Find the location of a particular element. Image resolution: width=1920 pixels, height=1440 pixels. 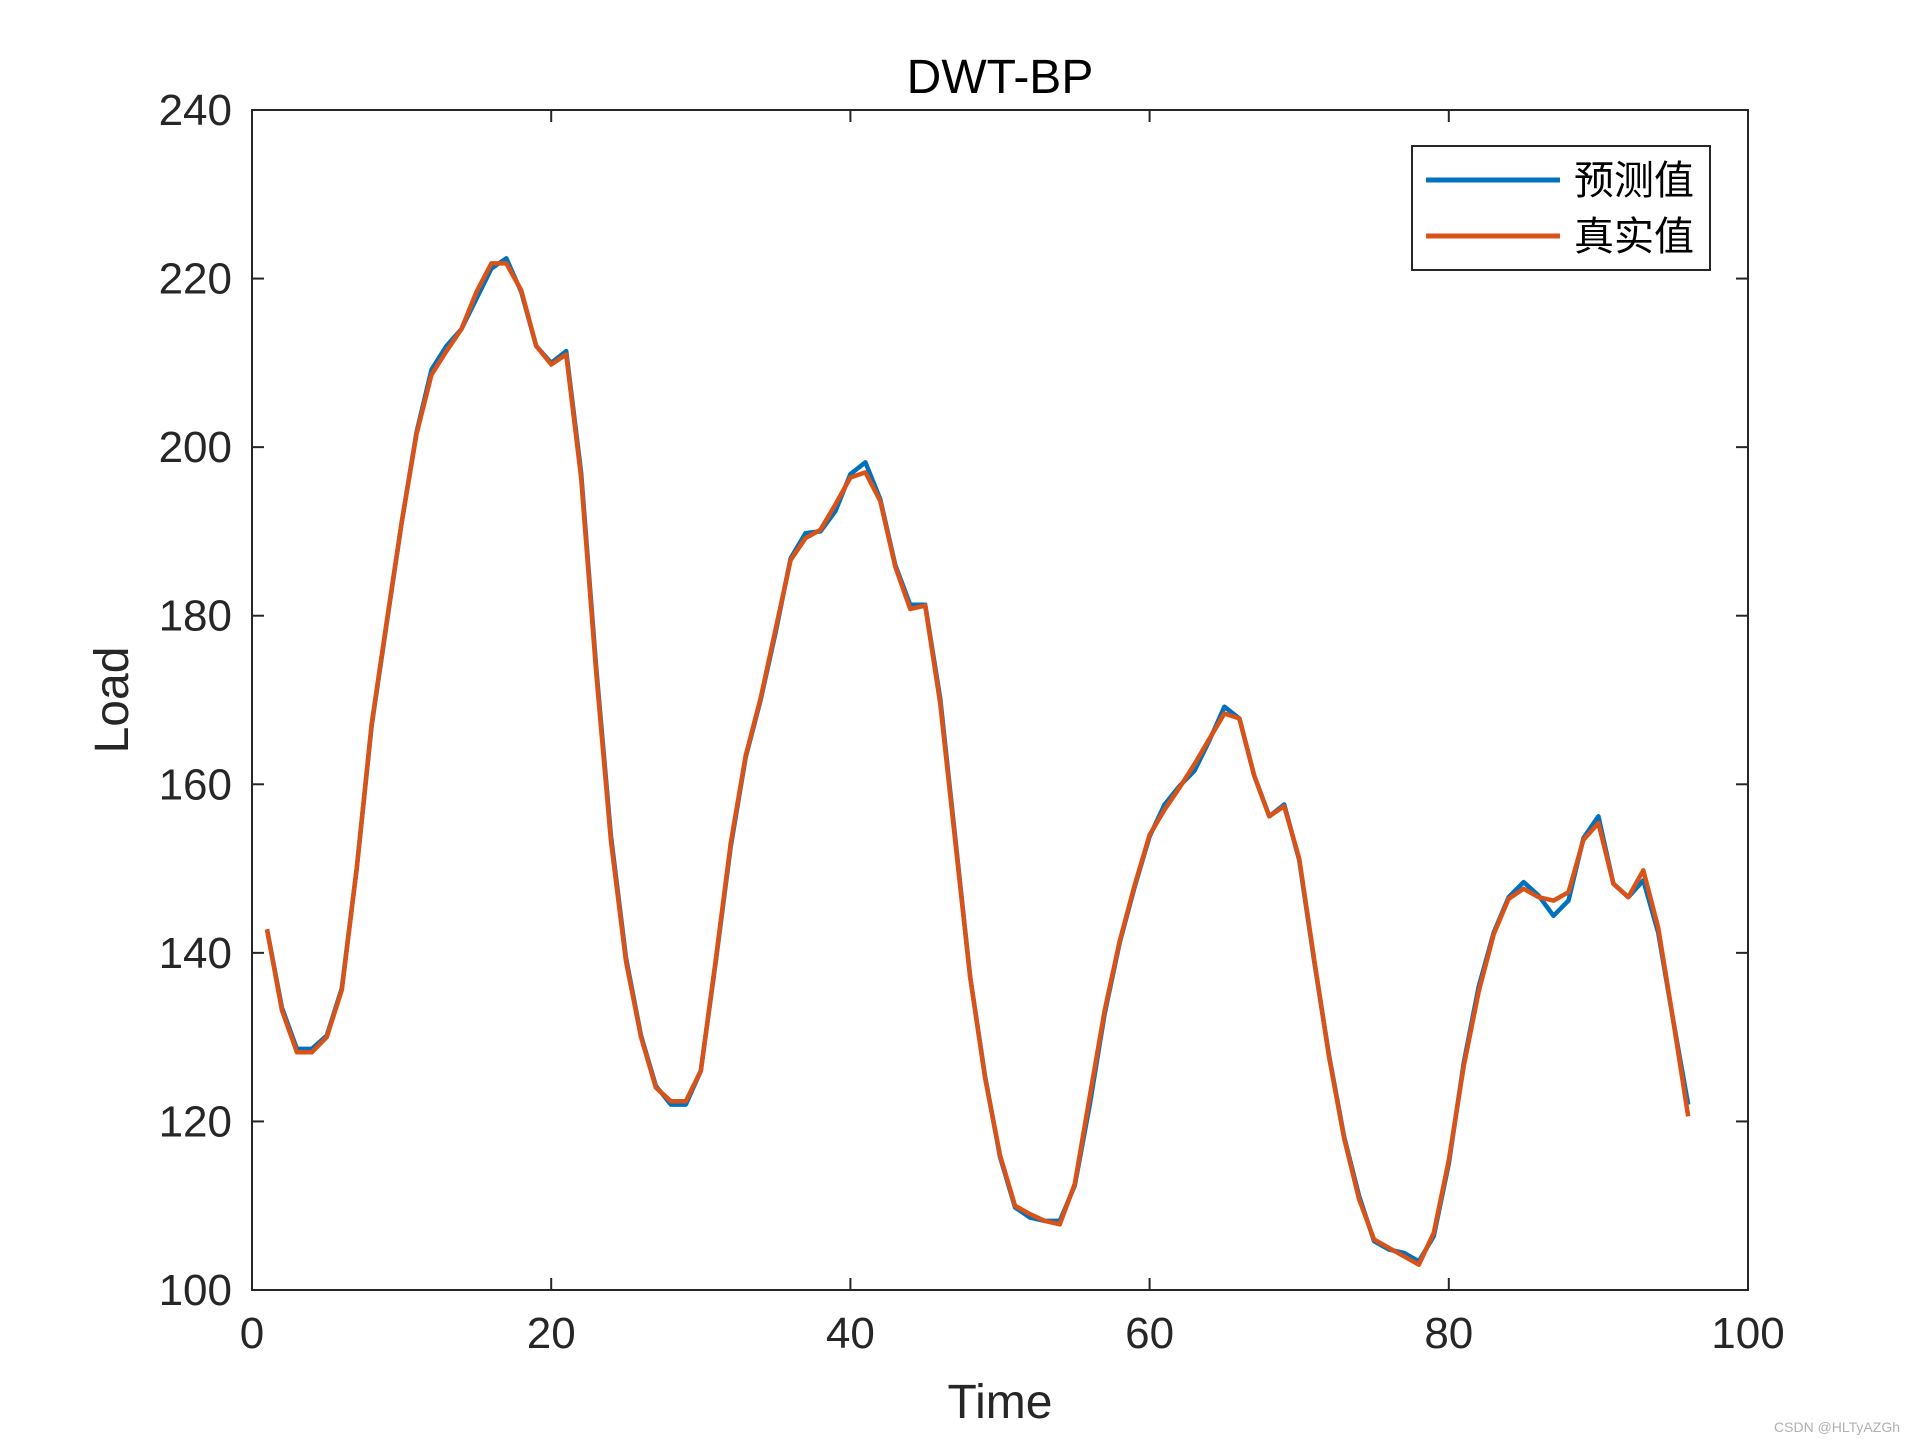

x-tick-label: 20 is located at coordinates (551, 1333).